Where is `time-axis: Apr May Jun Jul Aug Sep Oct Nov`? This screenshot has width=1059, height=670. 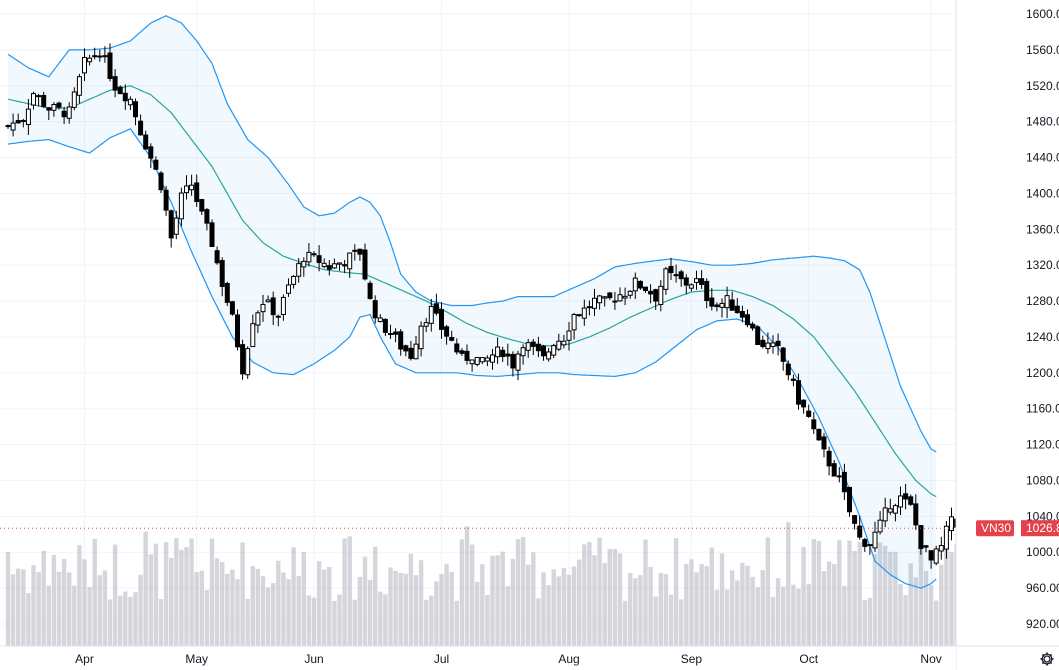 time-axis: Apr May Jun Jul Aug Sep Oct Nov is located at coordinates (529, 657).